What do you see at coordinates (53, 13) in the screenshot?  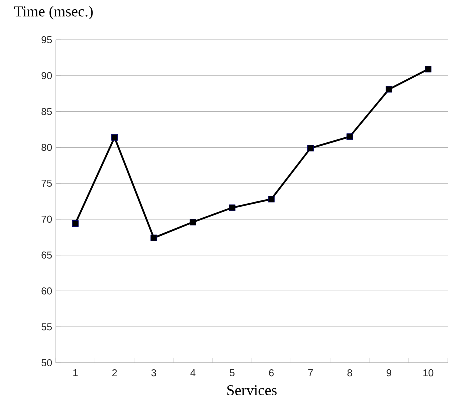 I see `y-axis-title: Time (msec.)` at bounding box center [53, 13].